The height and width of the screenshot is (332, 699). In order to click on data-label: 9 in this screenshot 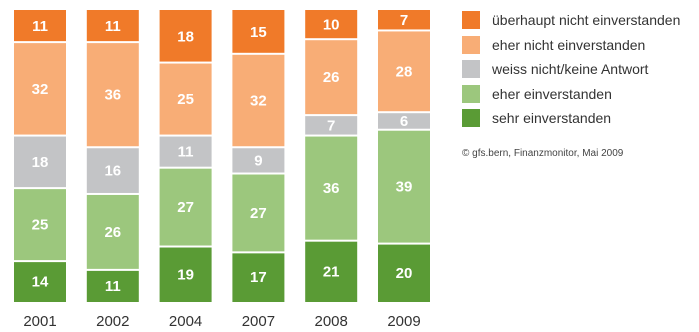, I will do `click(258, 160)`.